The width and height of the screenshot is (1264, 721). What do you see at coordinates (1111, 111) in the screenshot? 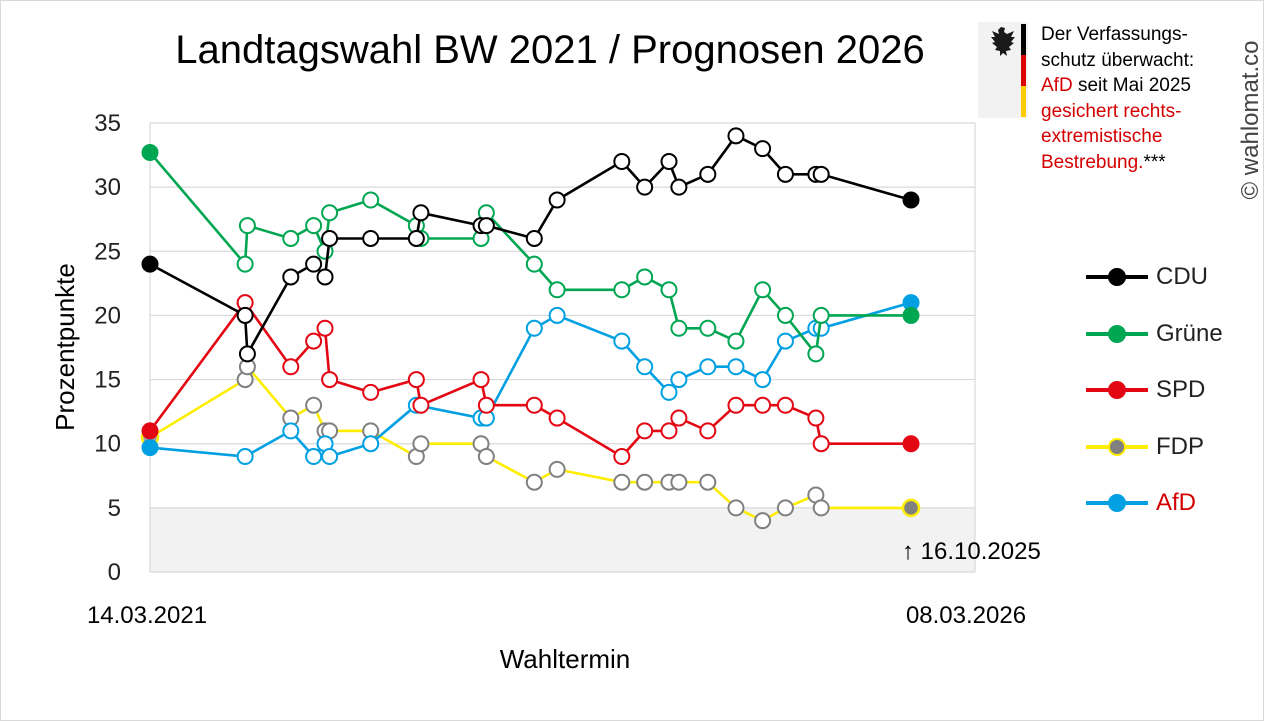
I see `notice-red-1: gesichert rechts-` at bounding box center [1111, 111].